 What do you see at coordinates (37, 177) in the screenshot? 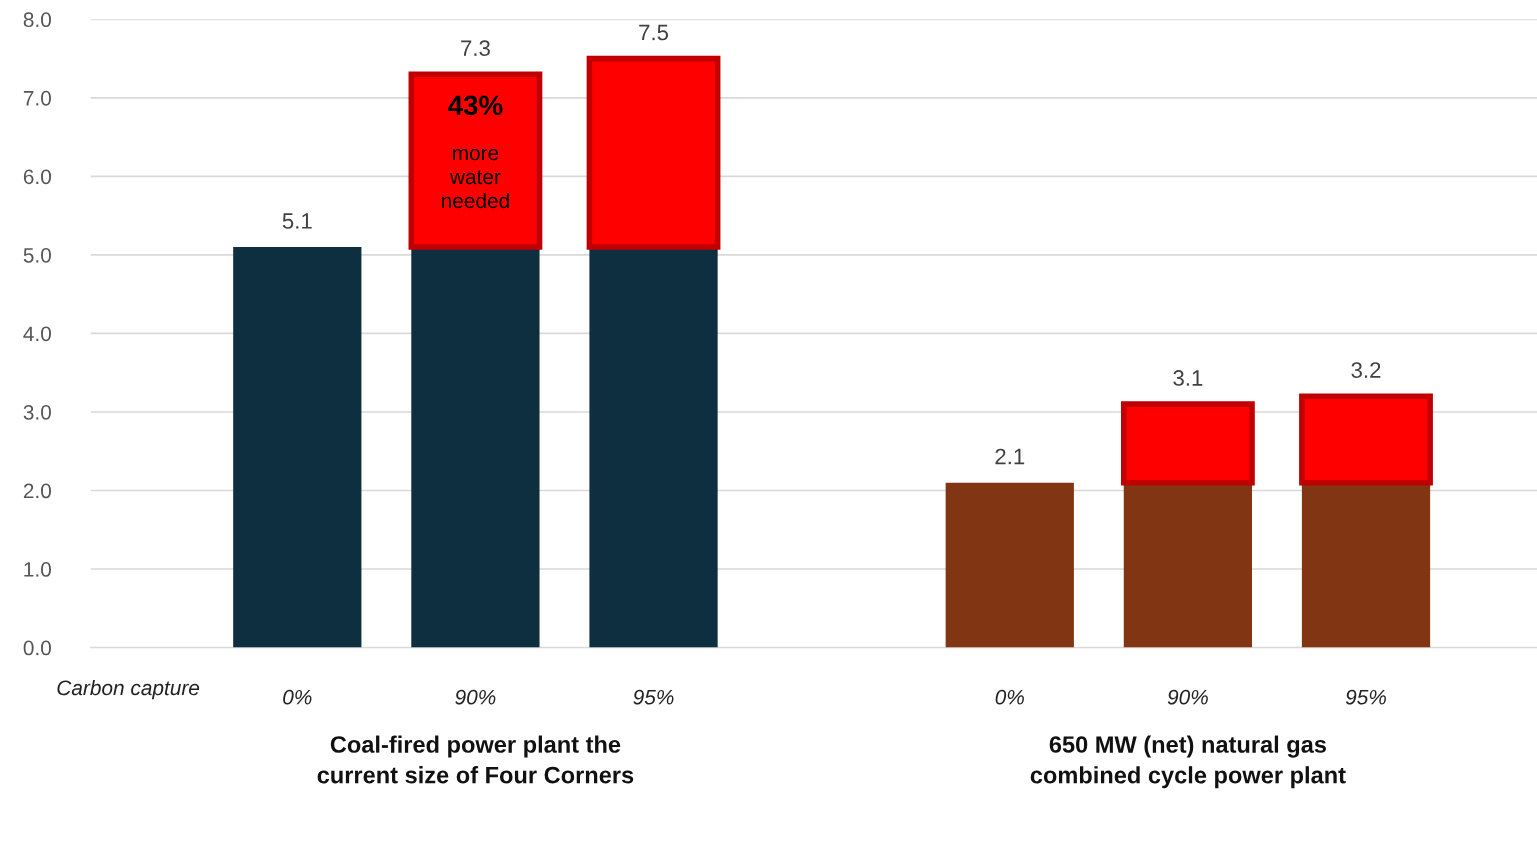
I see `y-tick-label: 6.0` at bounding box center [37, 177].